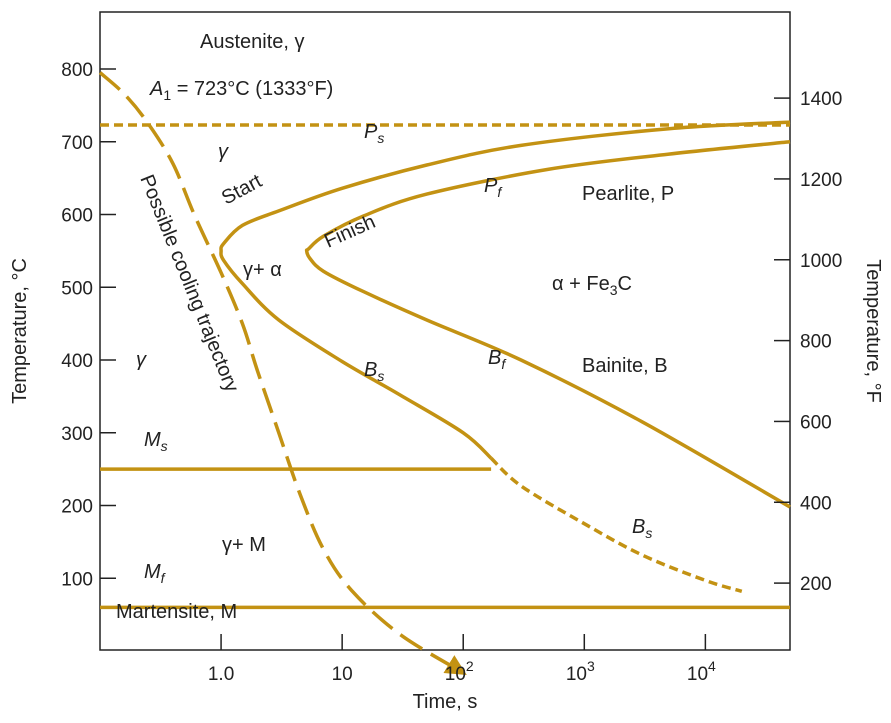  Describe the element at coordinates (493, 187) in the screenshot. I see `pf-label: Pf` at that location.